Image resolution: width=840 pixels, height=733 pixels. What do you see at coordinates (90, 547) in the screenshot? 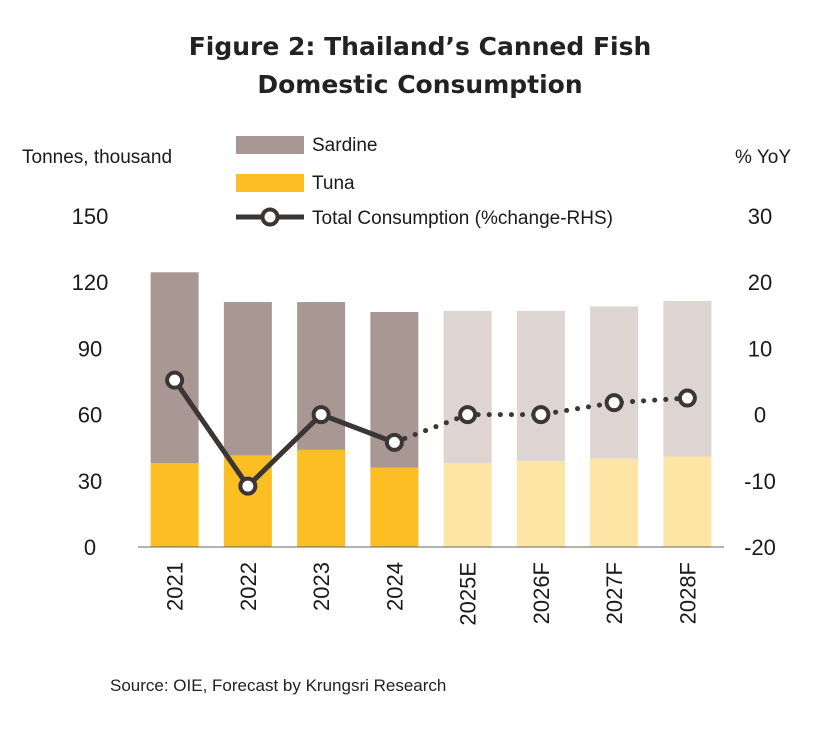
I see `left-tick-label: 0` at bounding box center [90, 547].